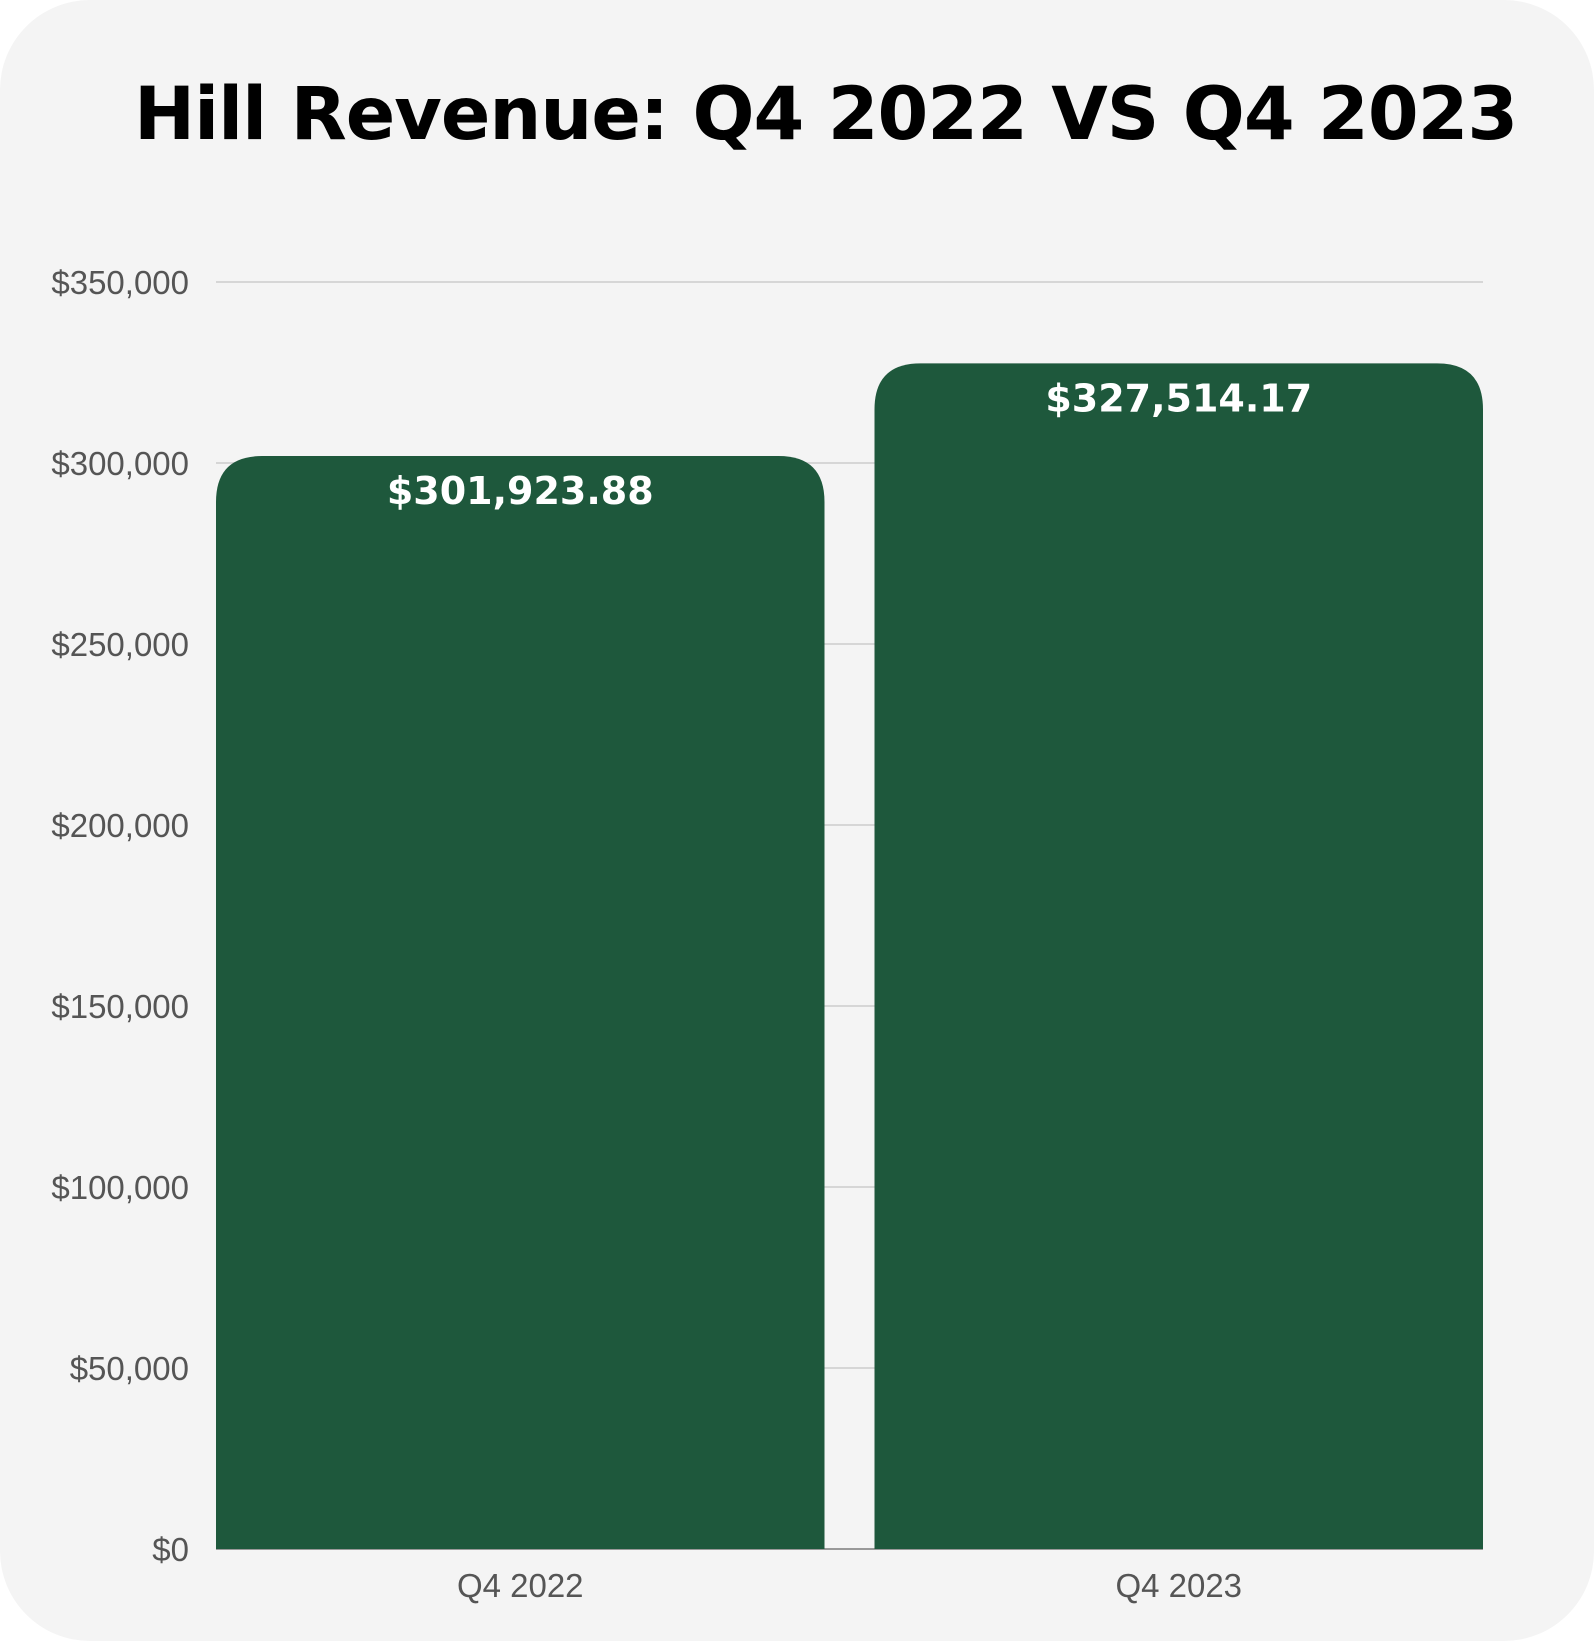 The width and height of the screenshot is (1594, 1641). Describe the element at coordinates (120, 463) in the screenshot. I see `y-tick-label: $300,000` at that location.